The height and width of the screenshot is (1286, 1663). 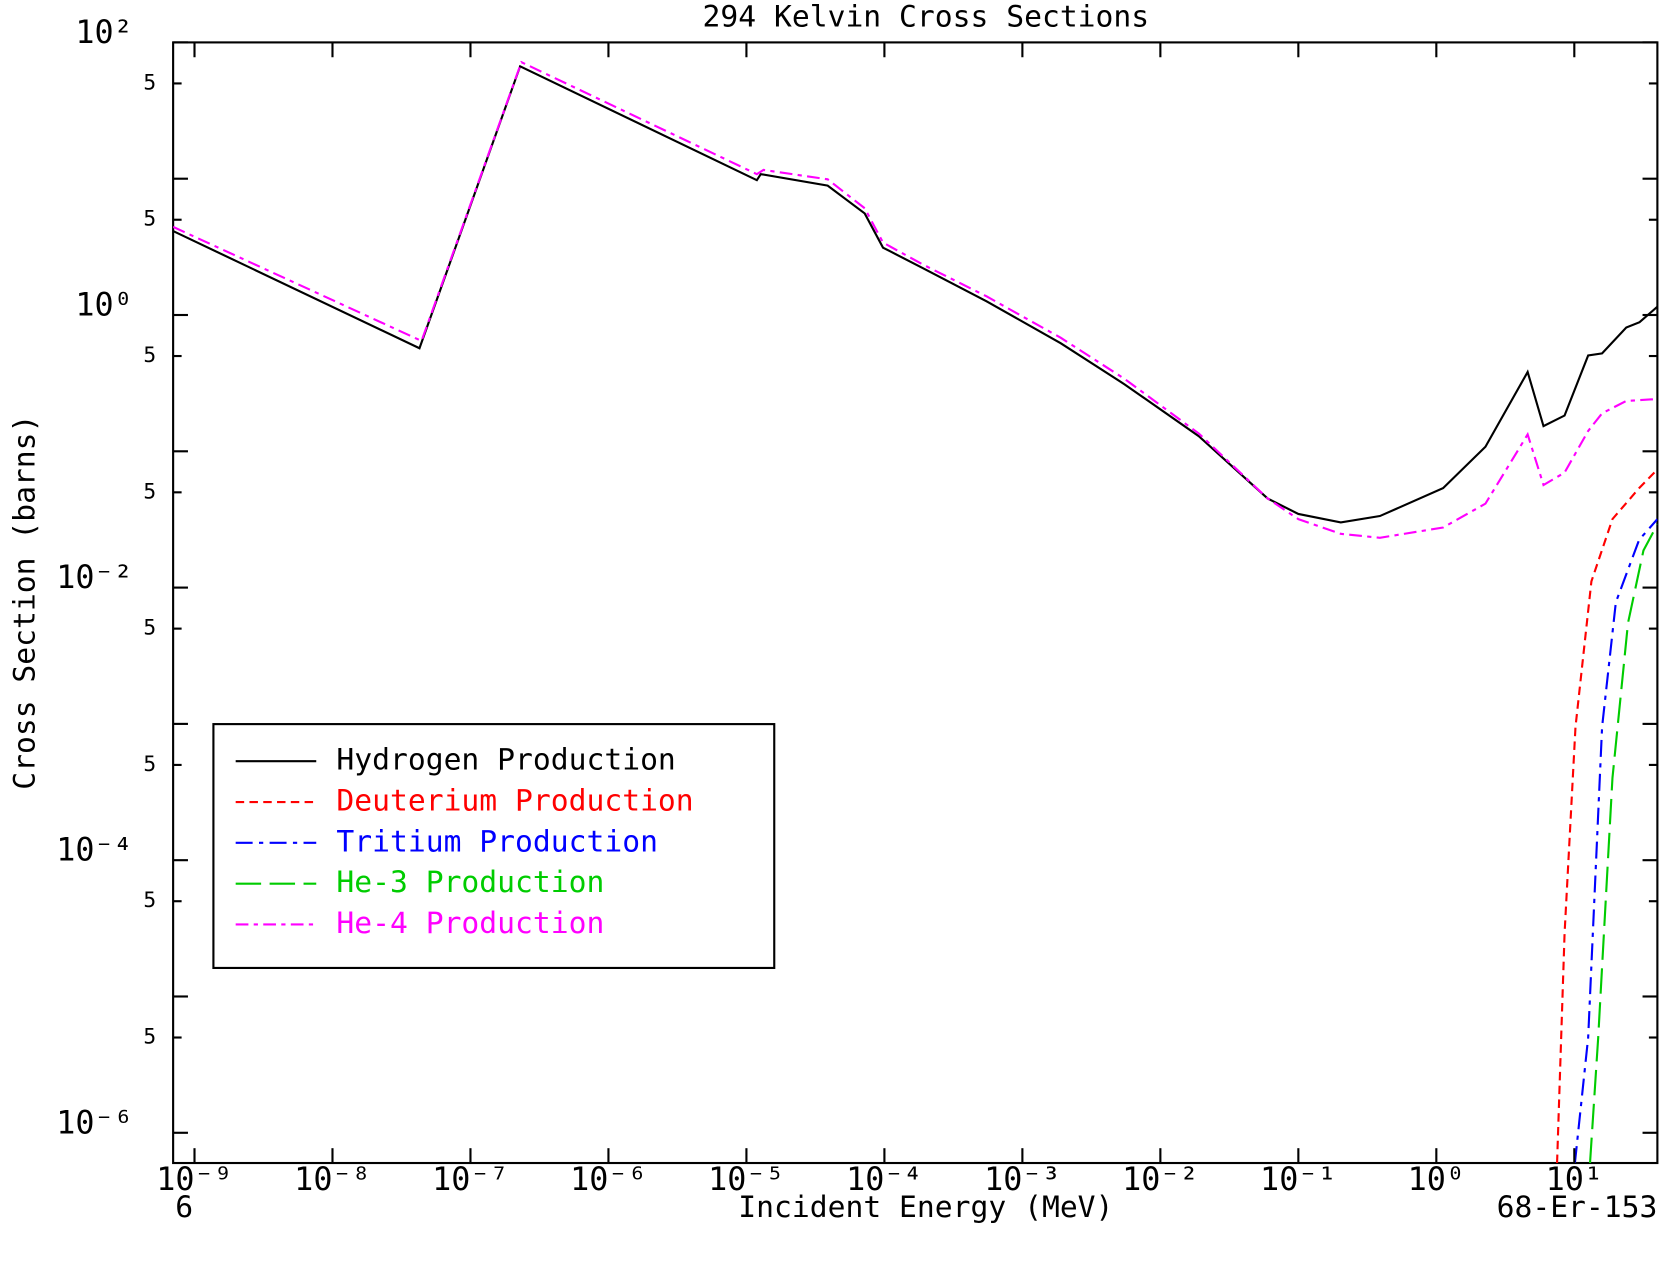 I want to click on x-tick-label: 10¹, so click(x=1574, y=1179).